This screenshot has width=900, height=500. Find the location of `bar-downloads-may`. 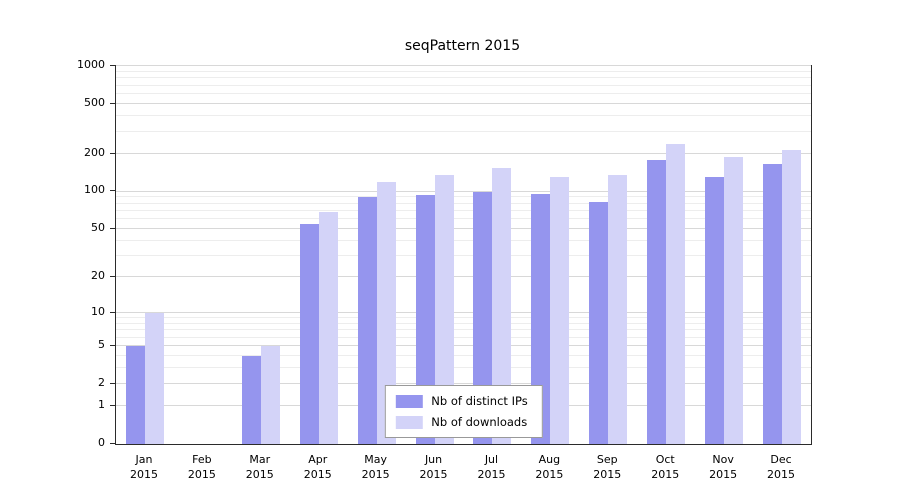

bar-downloads-may is located at coordinates (386, 312).